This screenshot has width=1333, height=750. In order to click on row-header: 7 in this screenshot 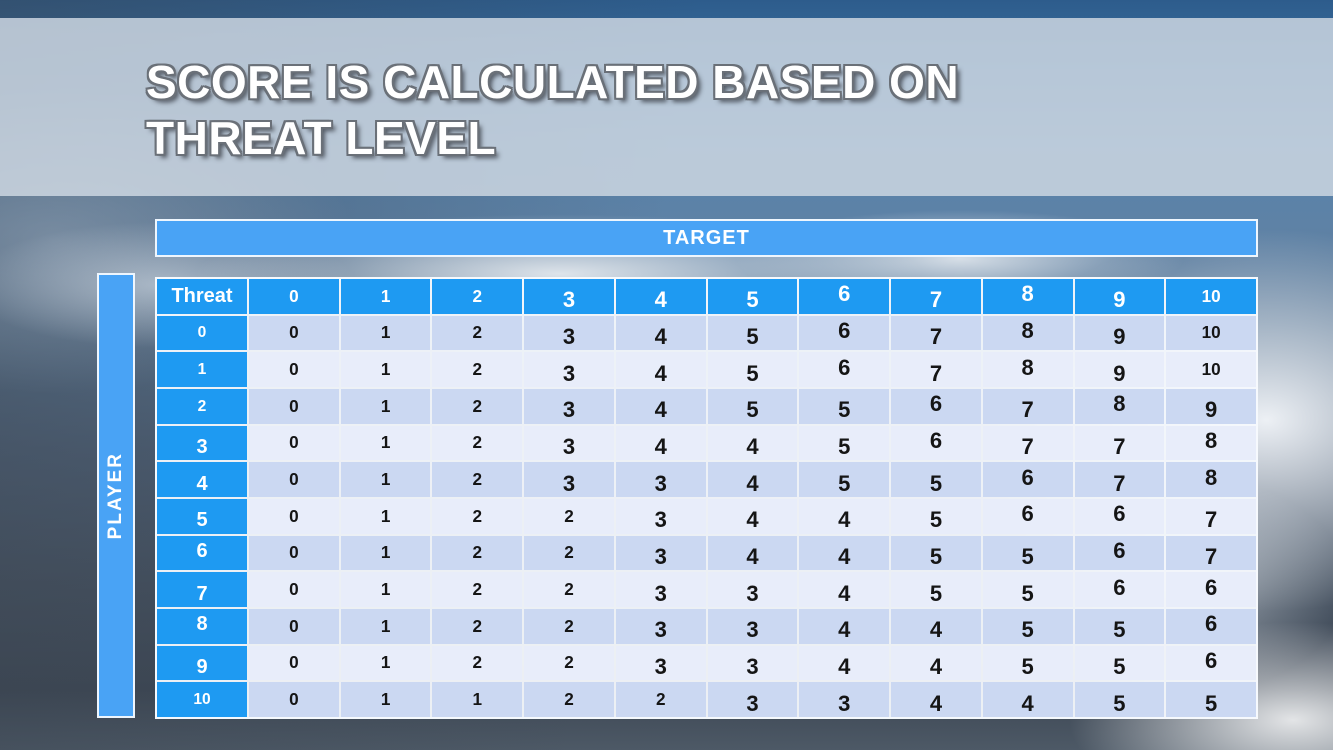, I will do `click(202, 589)`.